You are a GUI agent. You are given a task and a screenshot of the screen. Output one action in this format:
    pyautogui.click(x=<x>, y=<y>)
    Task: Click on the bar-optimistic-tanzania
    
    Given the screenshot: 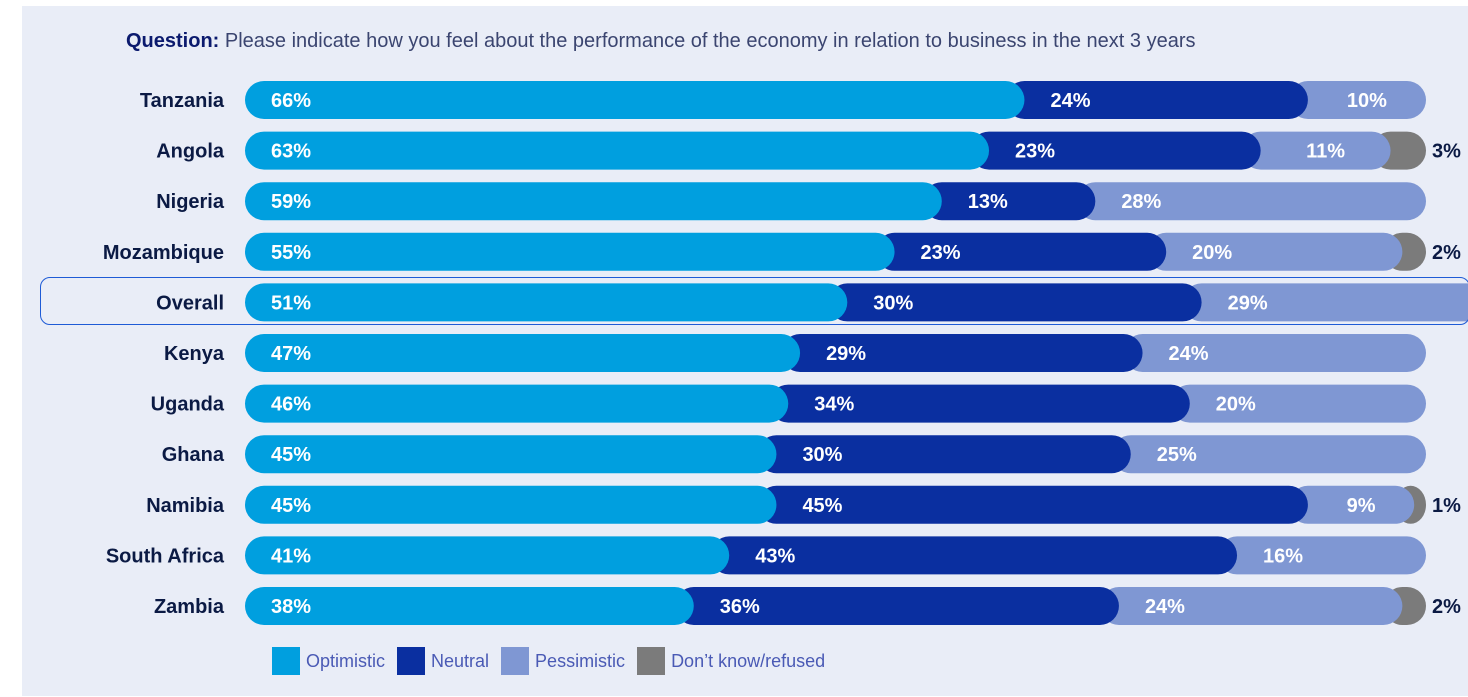 What is the action you would take?
    pyautogui.click(x=635, y=100)
    